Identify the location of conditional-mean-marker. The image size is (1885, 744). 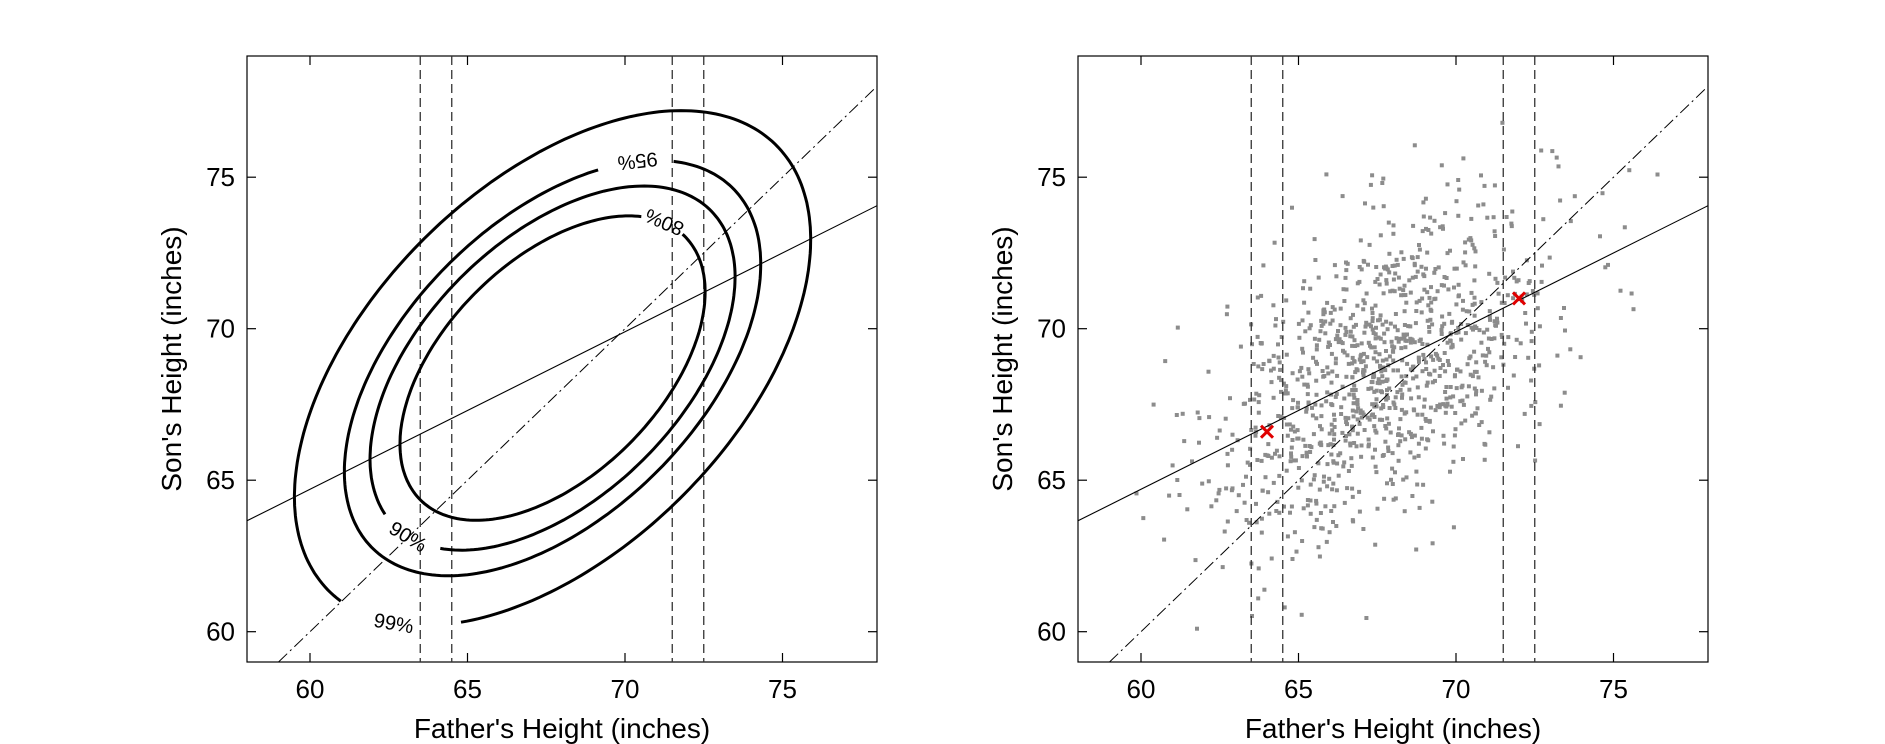
(1519, 298).